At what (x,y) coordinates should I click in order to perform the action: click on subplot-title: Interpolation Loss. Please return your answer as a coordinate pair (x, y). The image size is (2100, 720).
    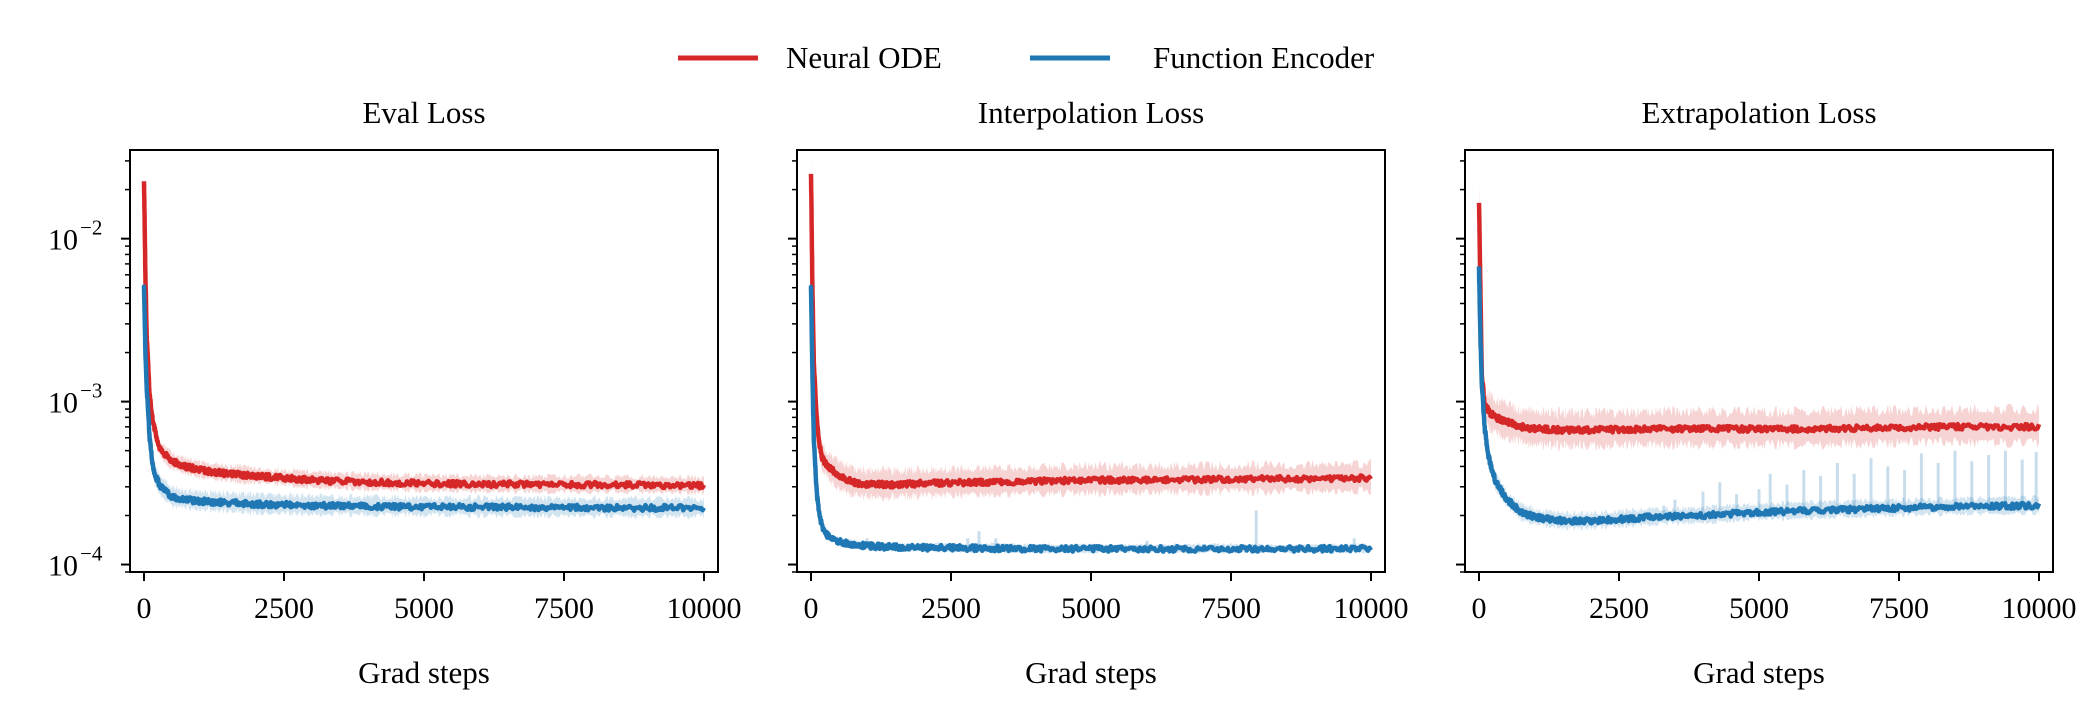
    Looking at the image, I should click on (1091, 112).